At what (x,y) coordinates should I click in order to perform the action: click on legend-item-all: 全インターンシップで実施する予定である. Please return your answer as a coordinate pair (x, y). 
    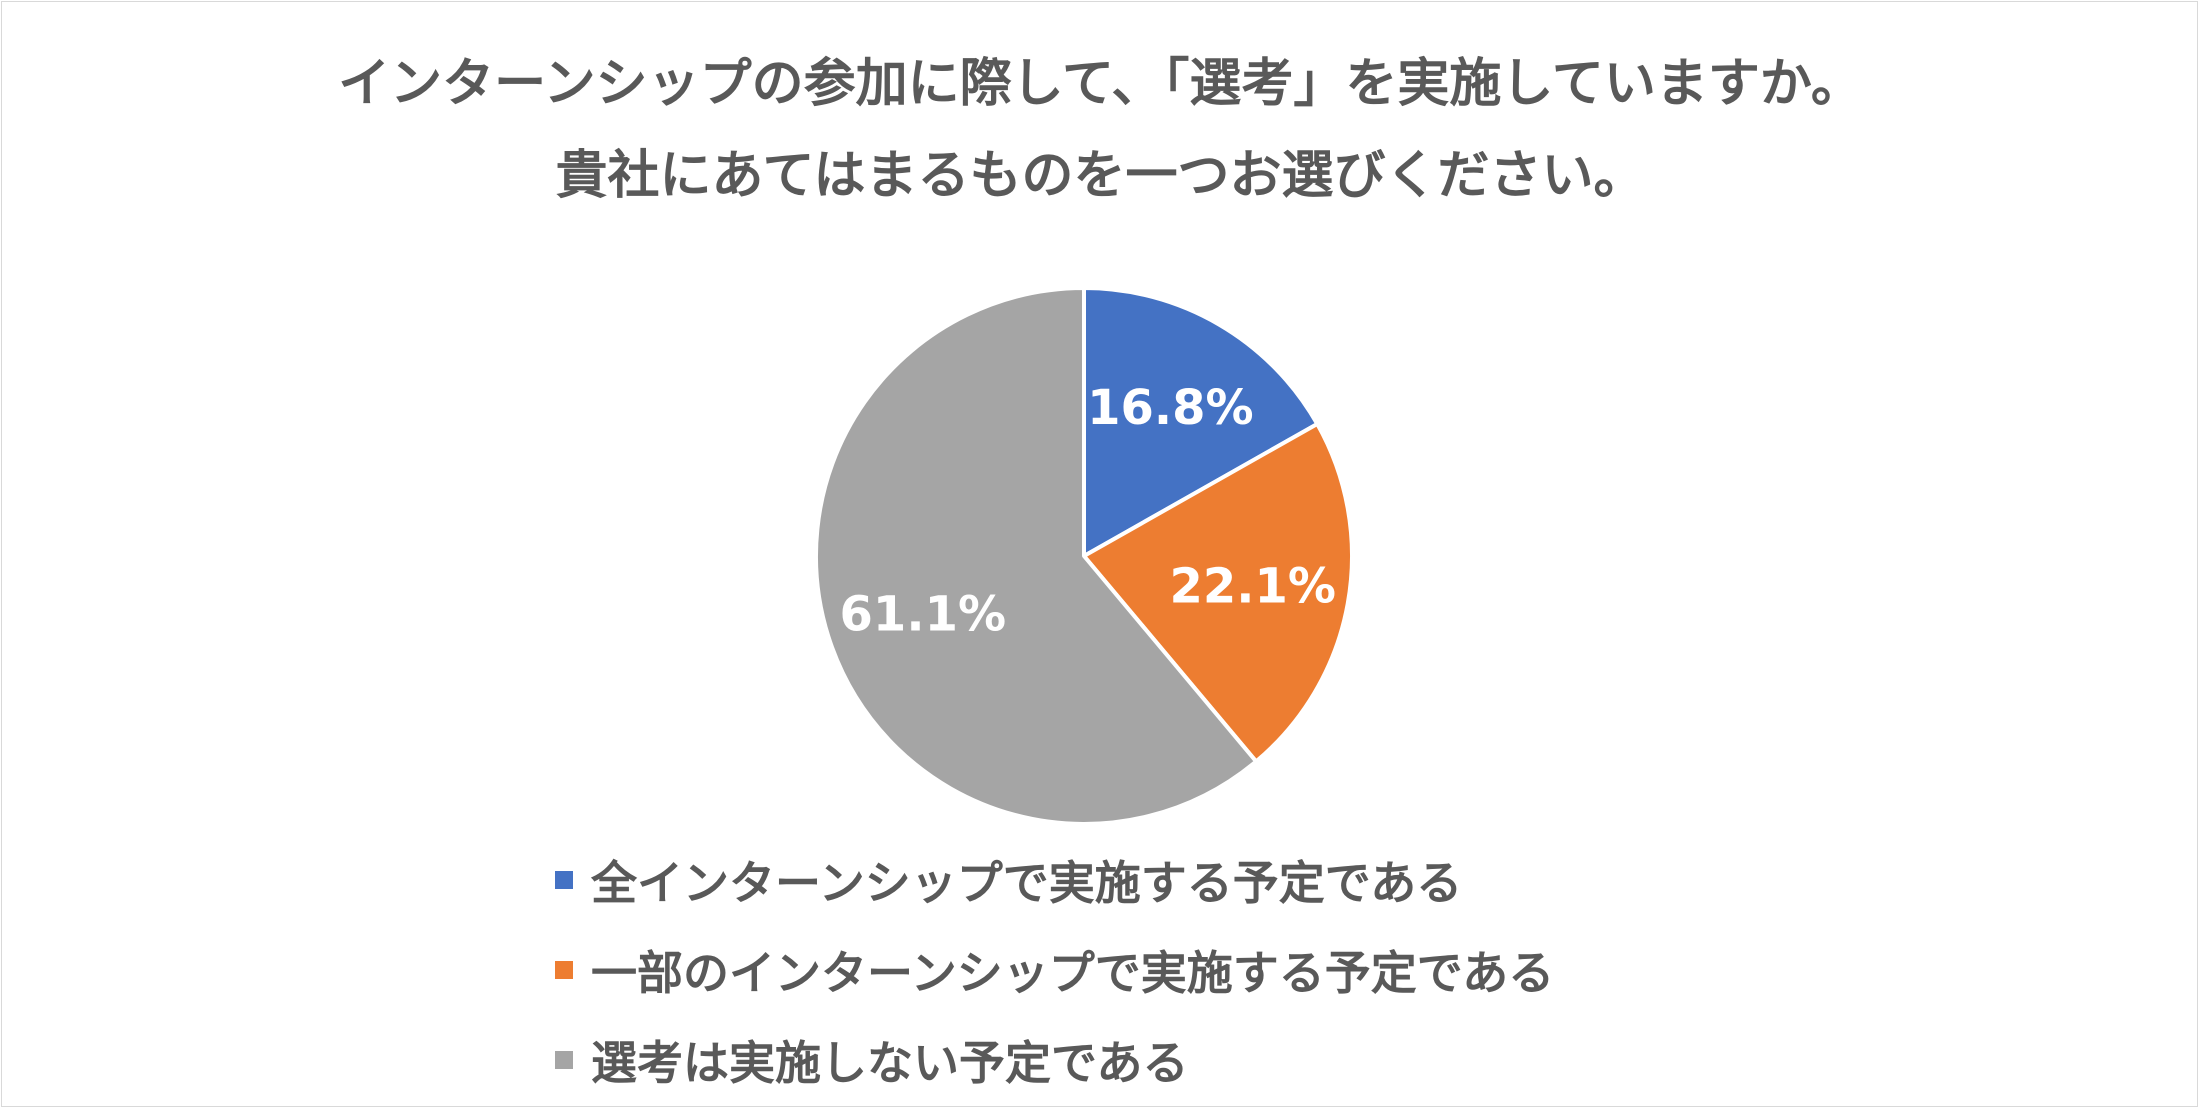
    Looking at the image, I should click on (1054, 880).